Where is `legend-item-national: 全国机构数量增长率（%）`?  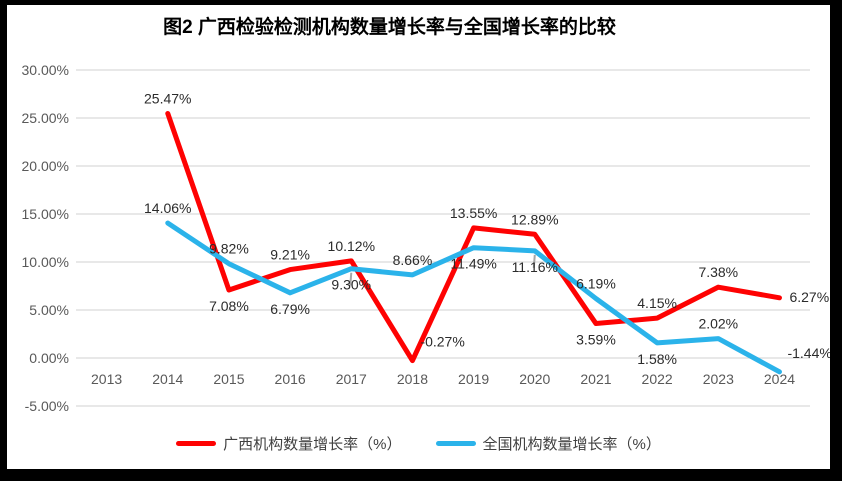
legend-item-national: 全国机构数量增长率（%） is located at coordinates (548, 443).